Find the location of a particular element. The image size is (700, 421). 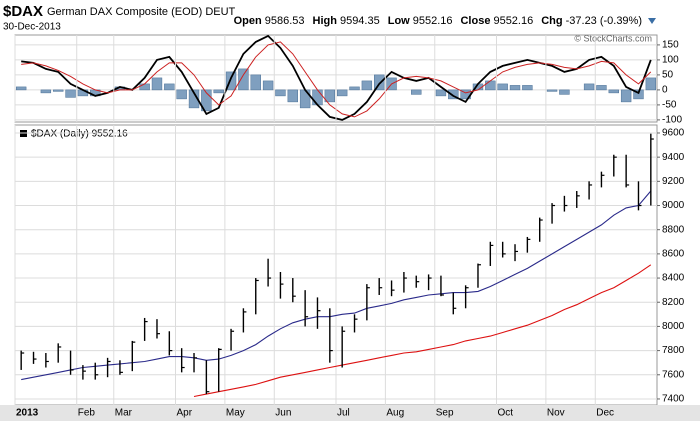

security-name: German DAX Composite (EOD) DEUT is located at coordinates (141, 12).